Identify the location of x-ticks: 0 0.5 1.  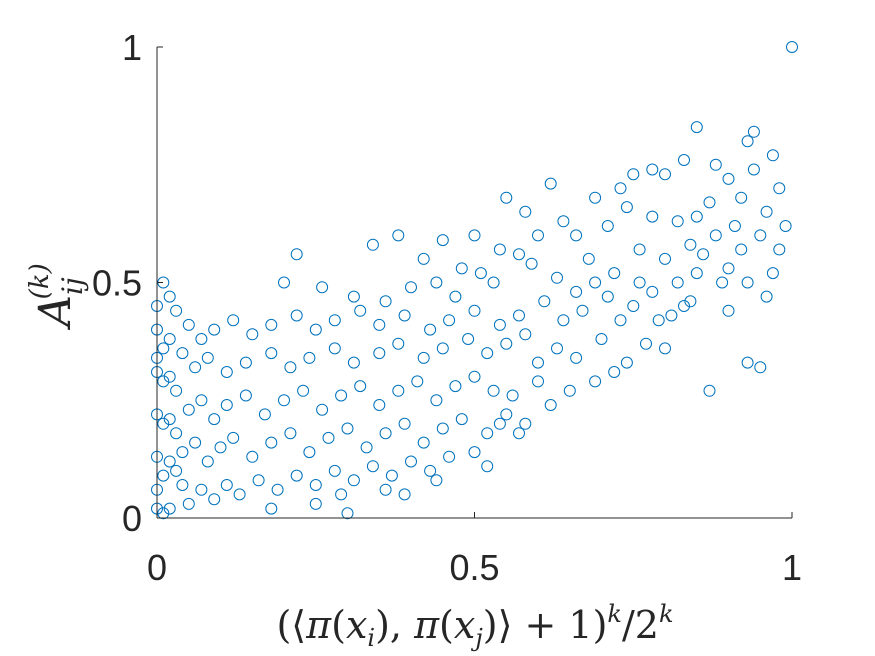
(474, 550).